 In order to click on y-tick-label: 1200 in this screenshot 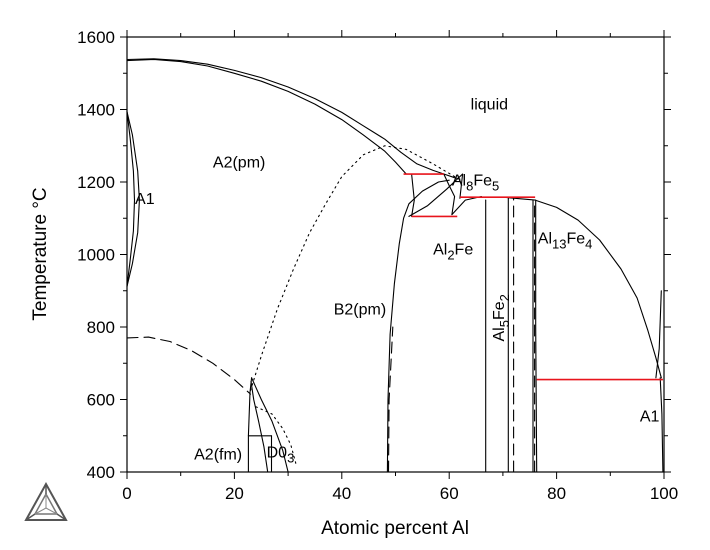, I will do `click(96, 182)`.